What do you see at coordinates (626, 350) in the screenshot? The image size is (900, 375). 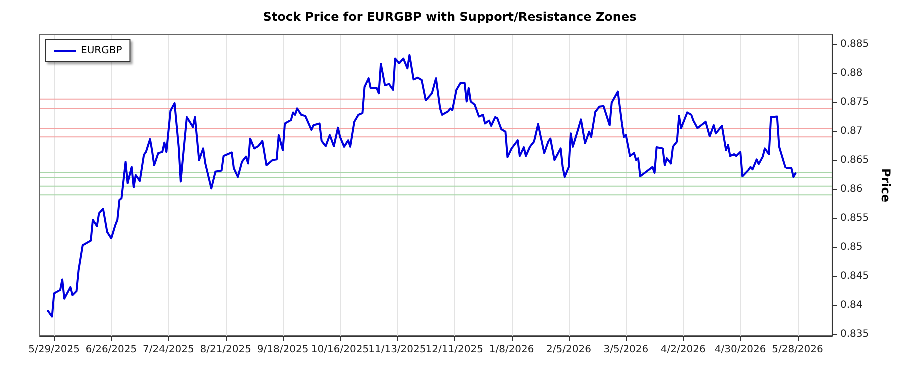 I see `x-tick-label: 3/5/2026` at bounding box center [626, 350].